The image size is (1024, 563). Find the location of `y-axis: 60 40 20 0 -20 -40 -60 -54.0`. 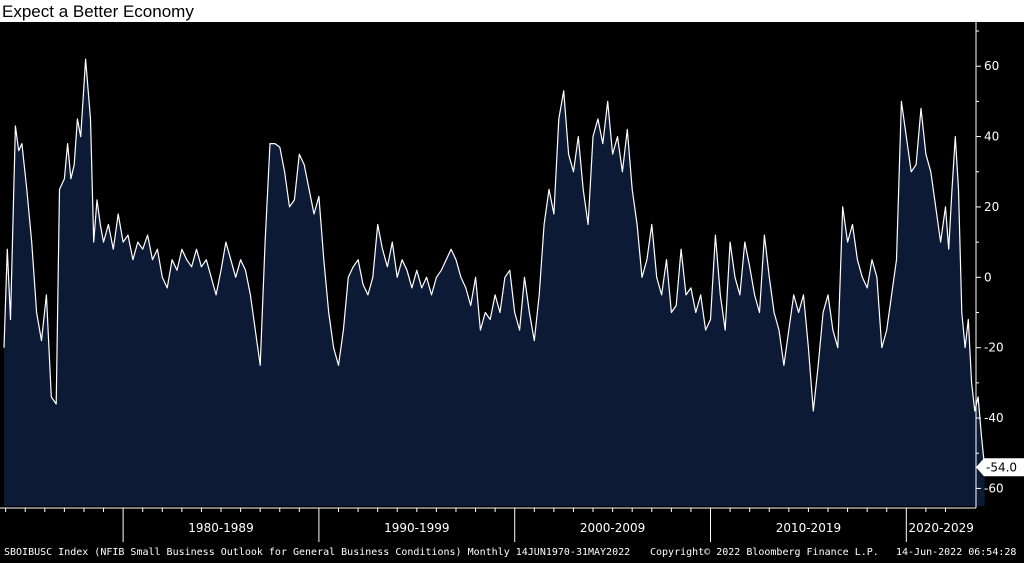

y-axis: 60 40 20 0 -20 -40 -60 -54.0 is located at coordinates (999, 265).